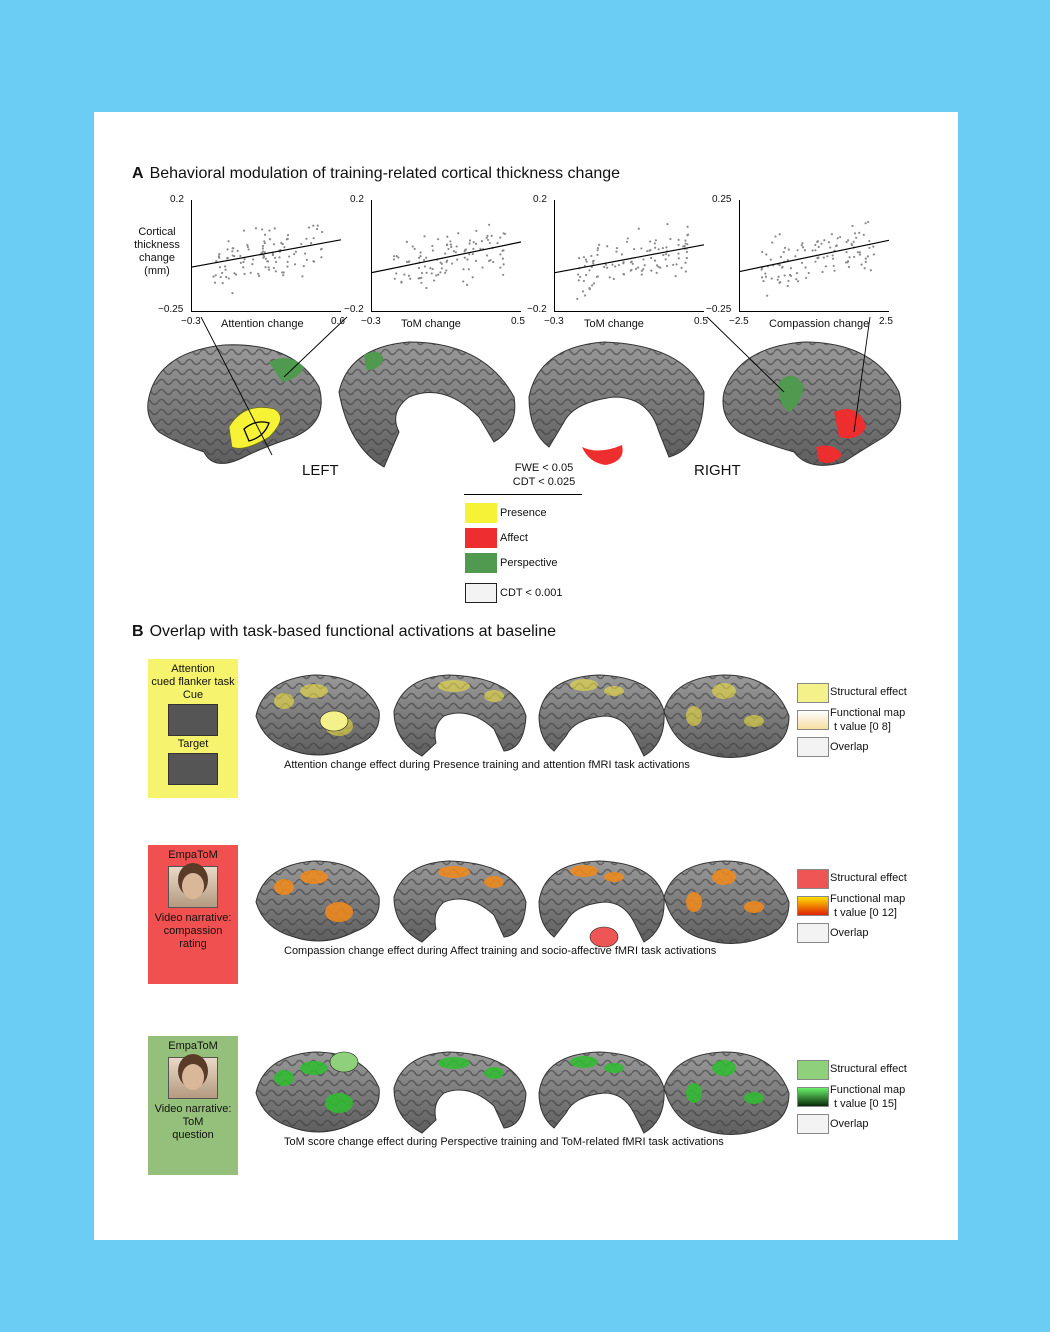 The image size is (1050, 1332). What do you see at coordinates (886, 321) in the screenshot?
I see `x-tick-right: 2.5` at bounding box center [886, 321].